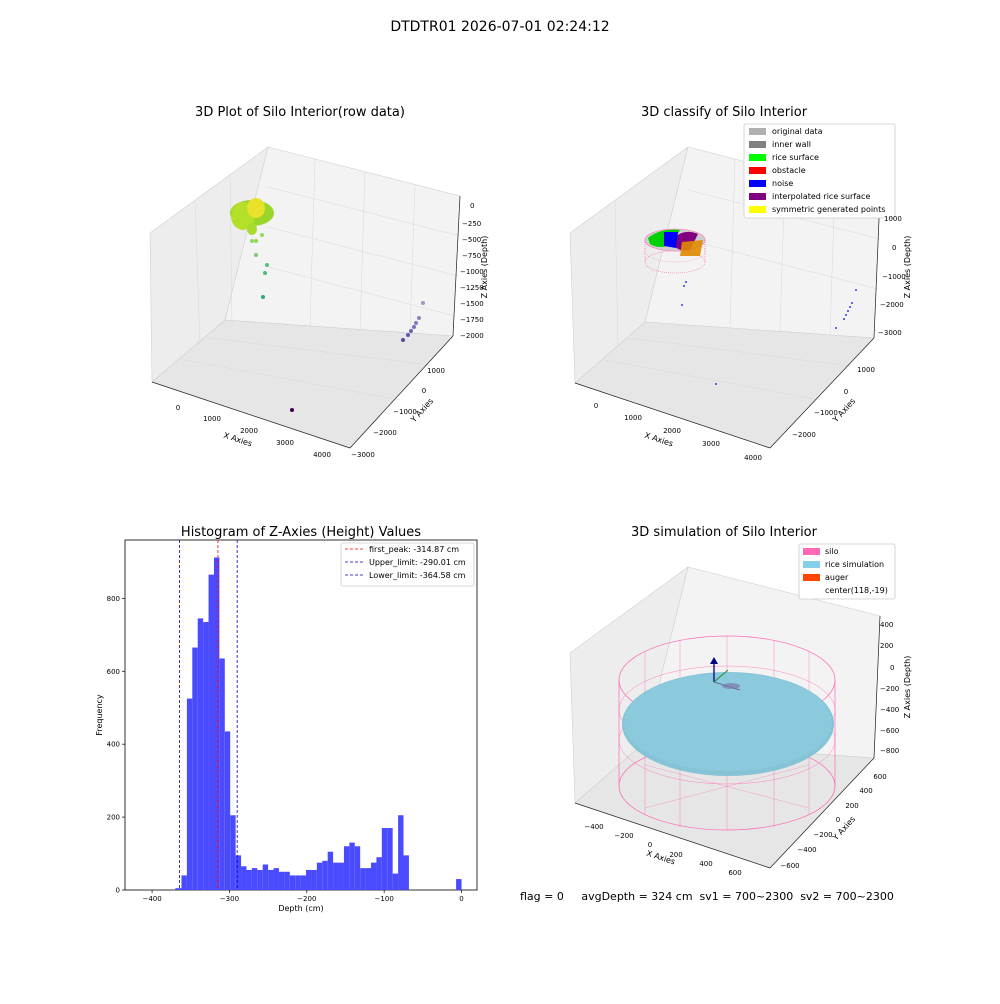  I want to click on simulation-x-tick: 0, so click(650, 845).